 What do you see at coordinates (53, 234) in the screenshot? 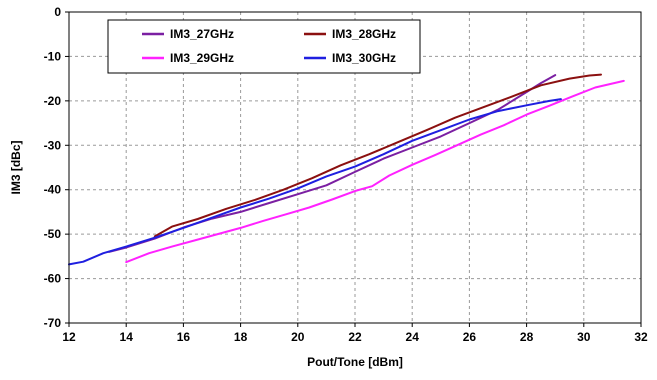
I see `y-tick-label: -50` at bounding box center [53, 234].